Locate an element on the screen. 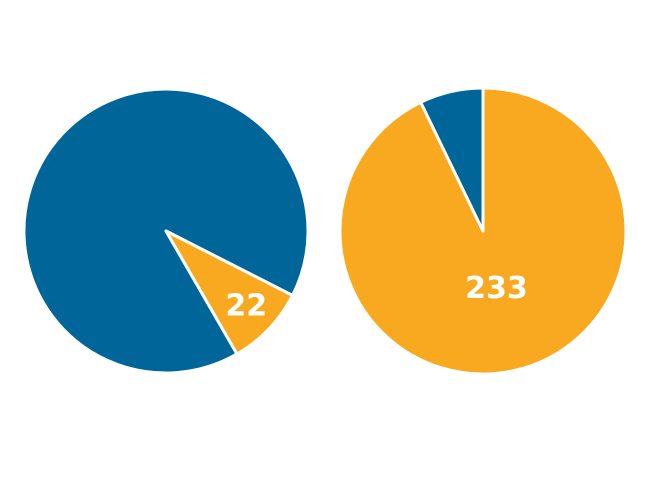 This screenshot has width=649, height=480. pie-0-slice-1-label: 22 is located at coordinates (246, 306).